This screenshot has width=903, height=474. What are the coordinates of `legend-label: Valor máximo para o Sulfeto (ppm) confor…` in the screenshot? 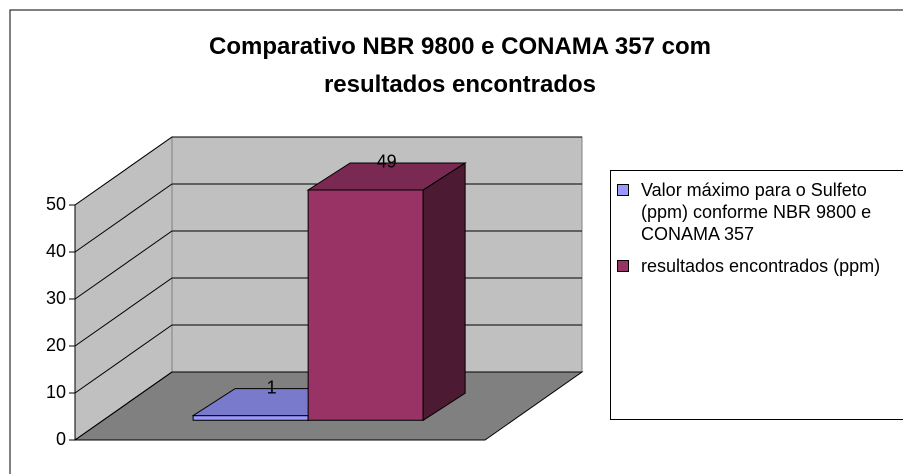 It's located at (756, 212).